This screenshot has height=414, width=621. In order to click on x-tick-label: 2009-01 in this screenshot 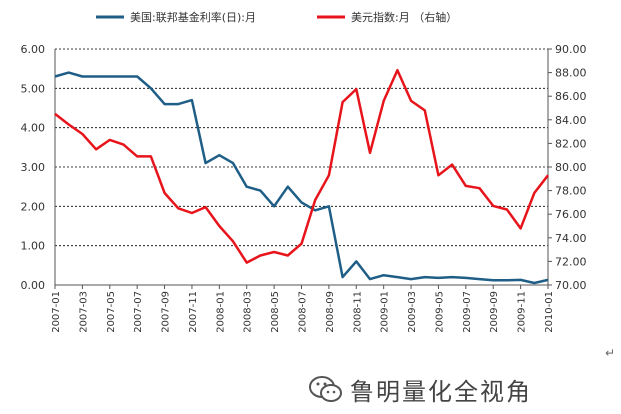, I will do `click(385, 312)`.